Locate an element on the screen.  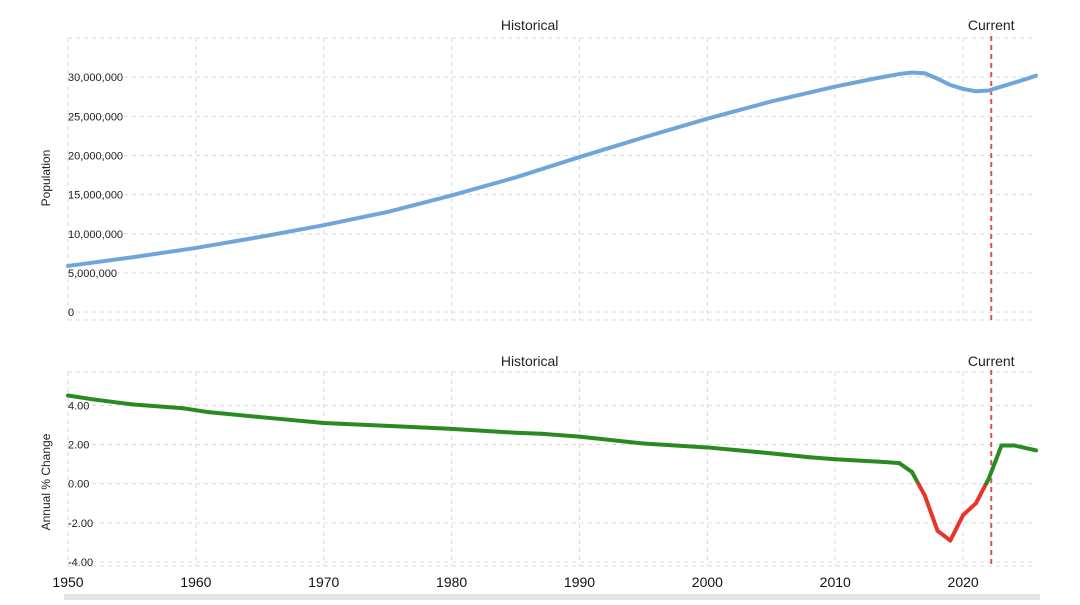
horizontal-scrollbar is located at coordinates (552, 597).